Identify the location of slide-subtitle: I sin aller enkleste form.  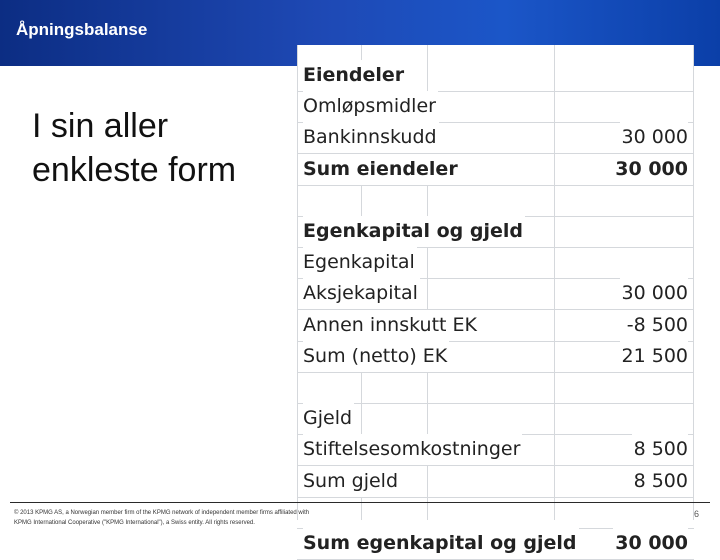
(134, 148).